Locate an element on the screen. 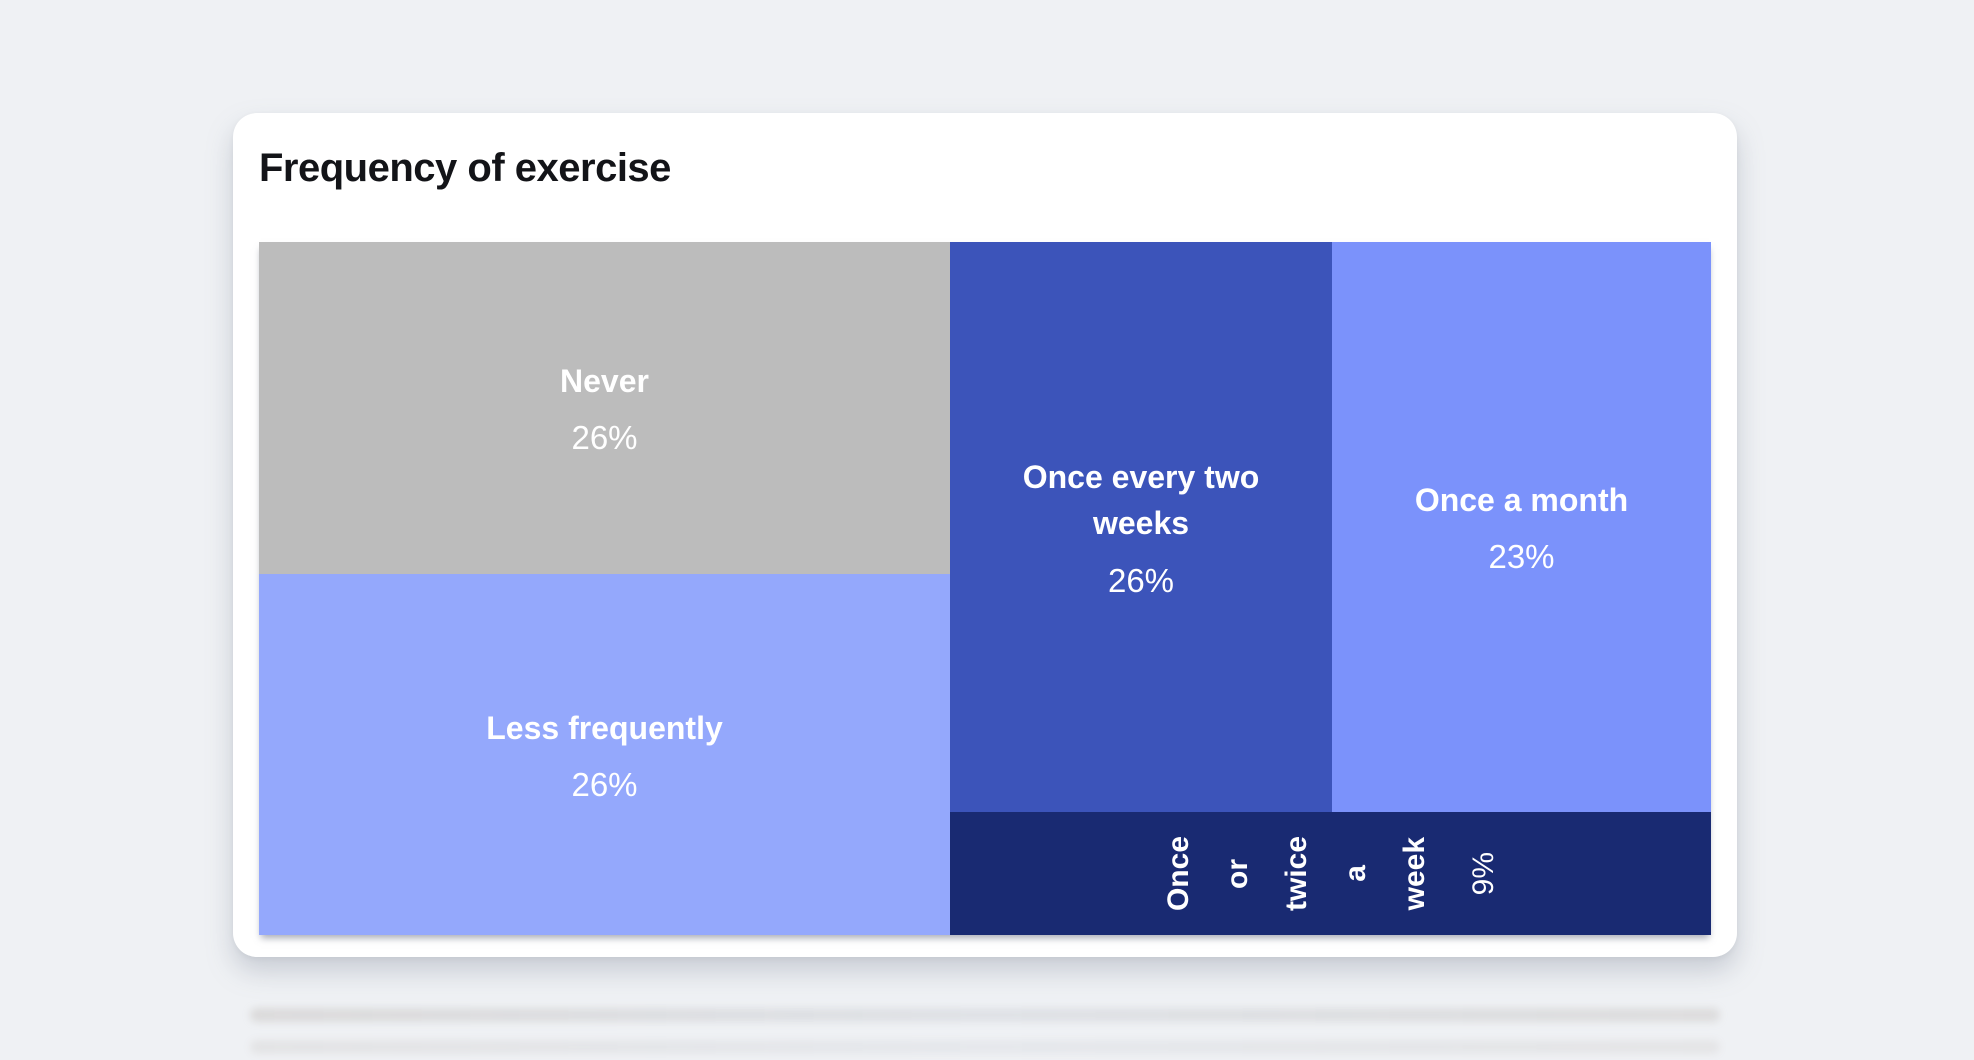 The width and height of the screenshot is (1974, 1060). cell-label-word-vertical: week is located at coordinates (1414, 873).